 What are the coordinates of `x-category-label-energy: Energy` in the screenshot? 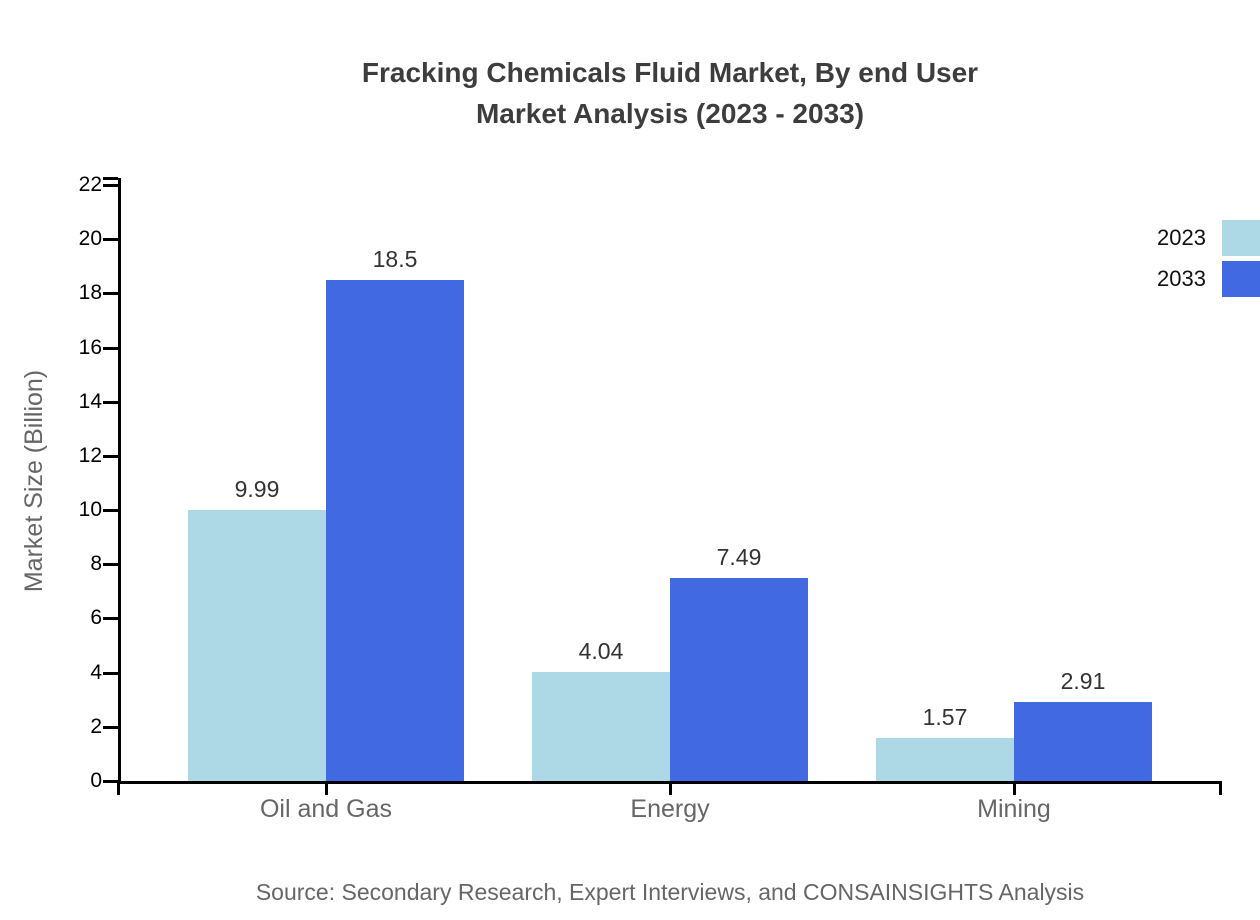 It's located at (670, 809).